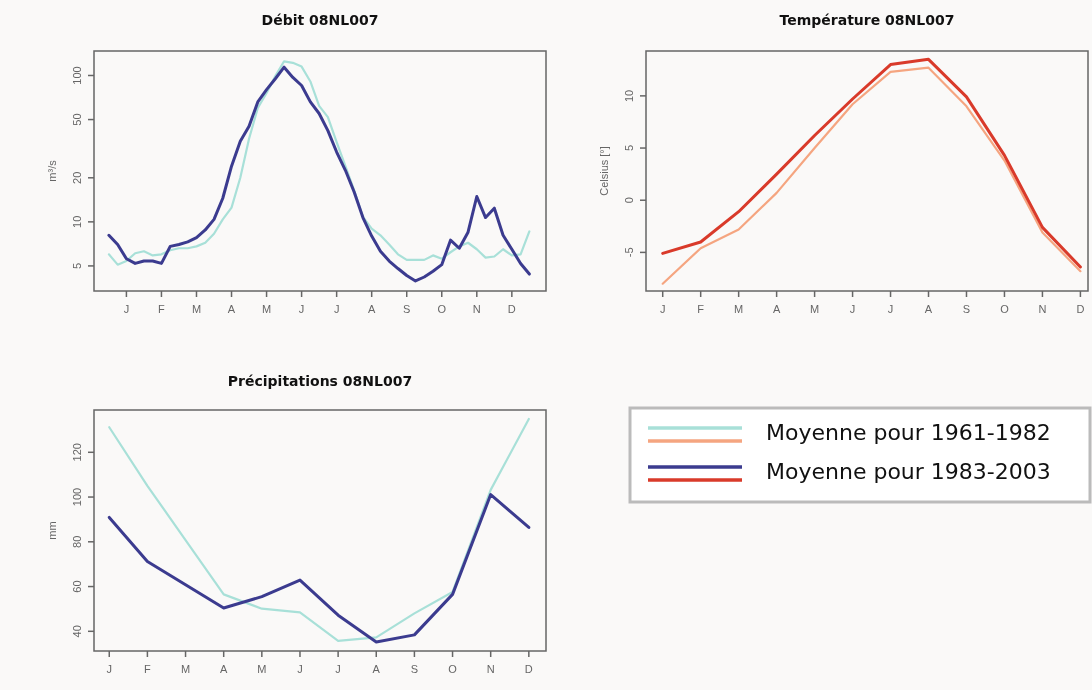 The image size is (1092, 690). I want to click on y-axis-title: Celsius [°], so click(604, 171).